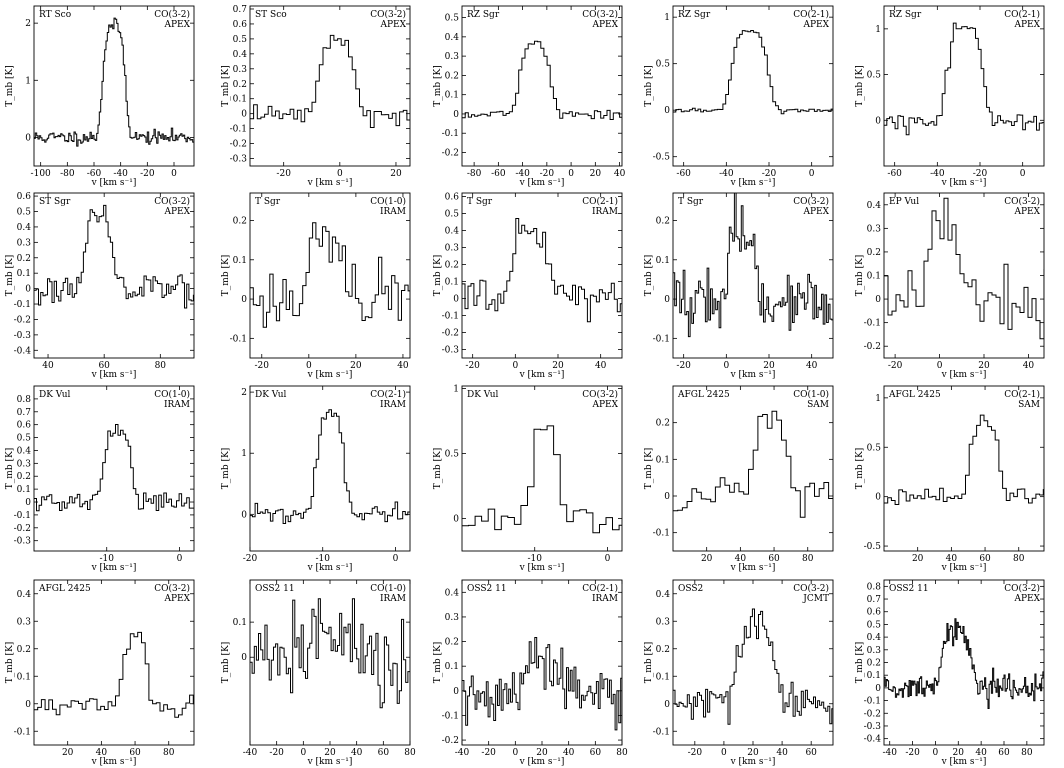 The height and width of the screenshot is (768, 1064). Describe the element at coordinates (161, 366) in the screenshot. I see `x-tick-label: 80` at that location.